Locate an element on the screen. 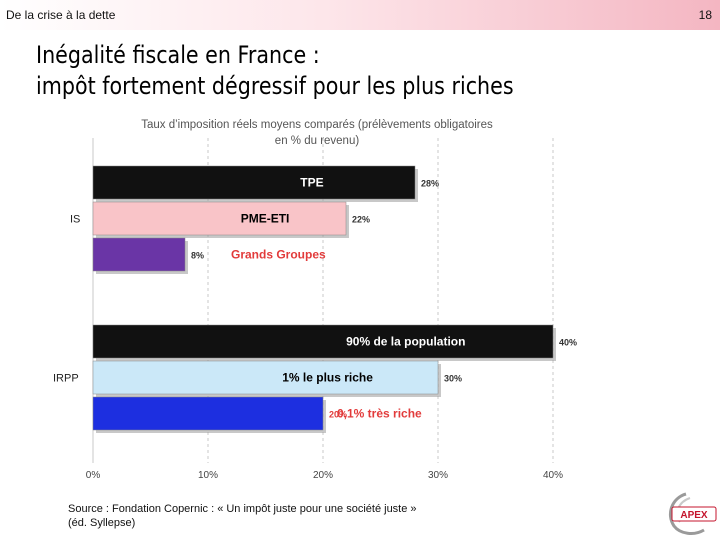 This screenshot has width=720, height=540. section-title: De la crise à la dette is located at coordinates (61, 15).